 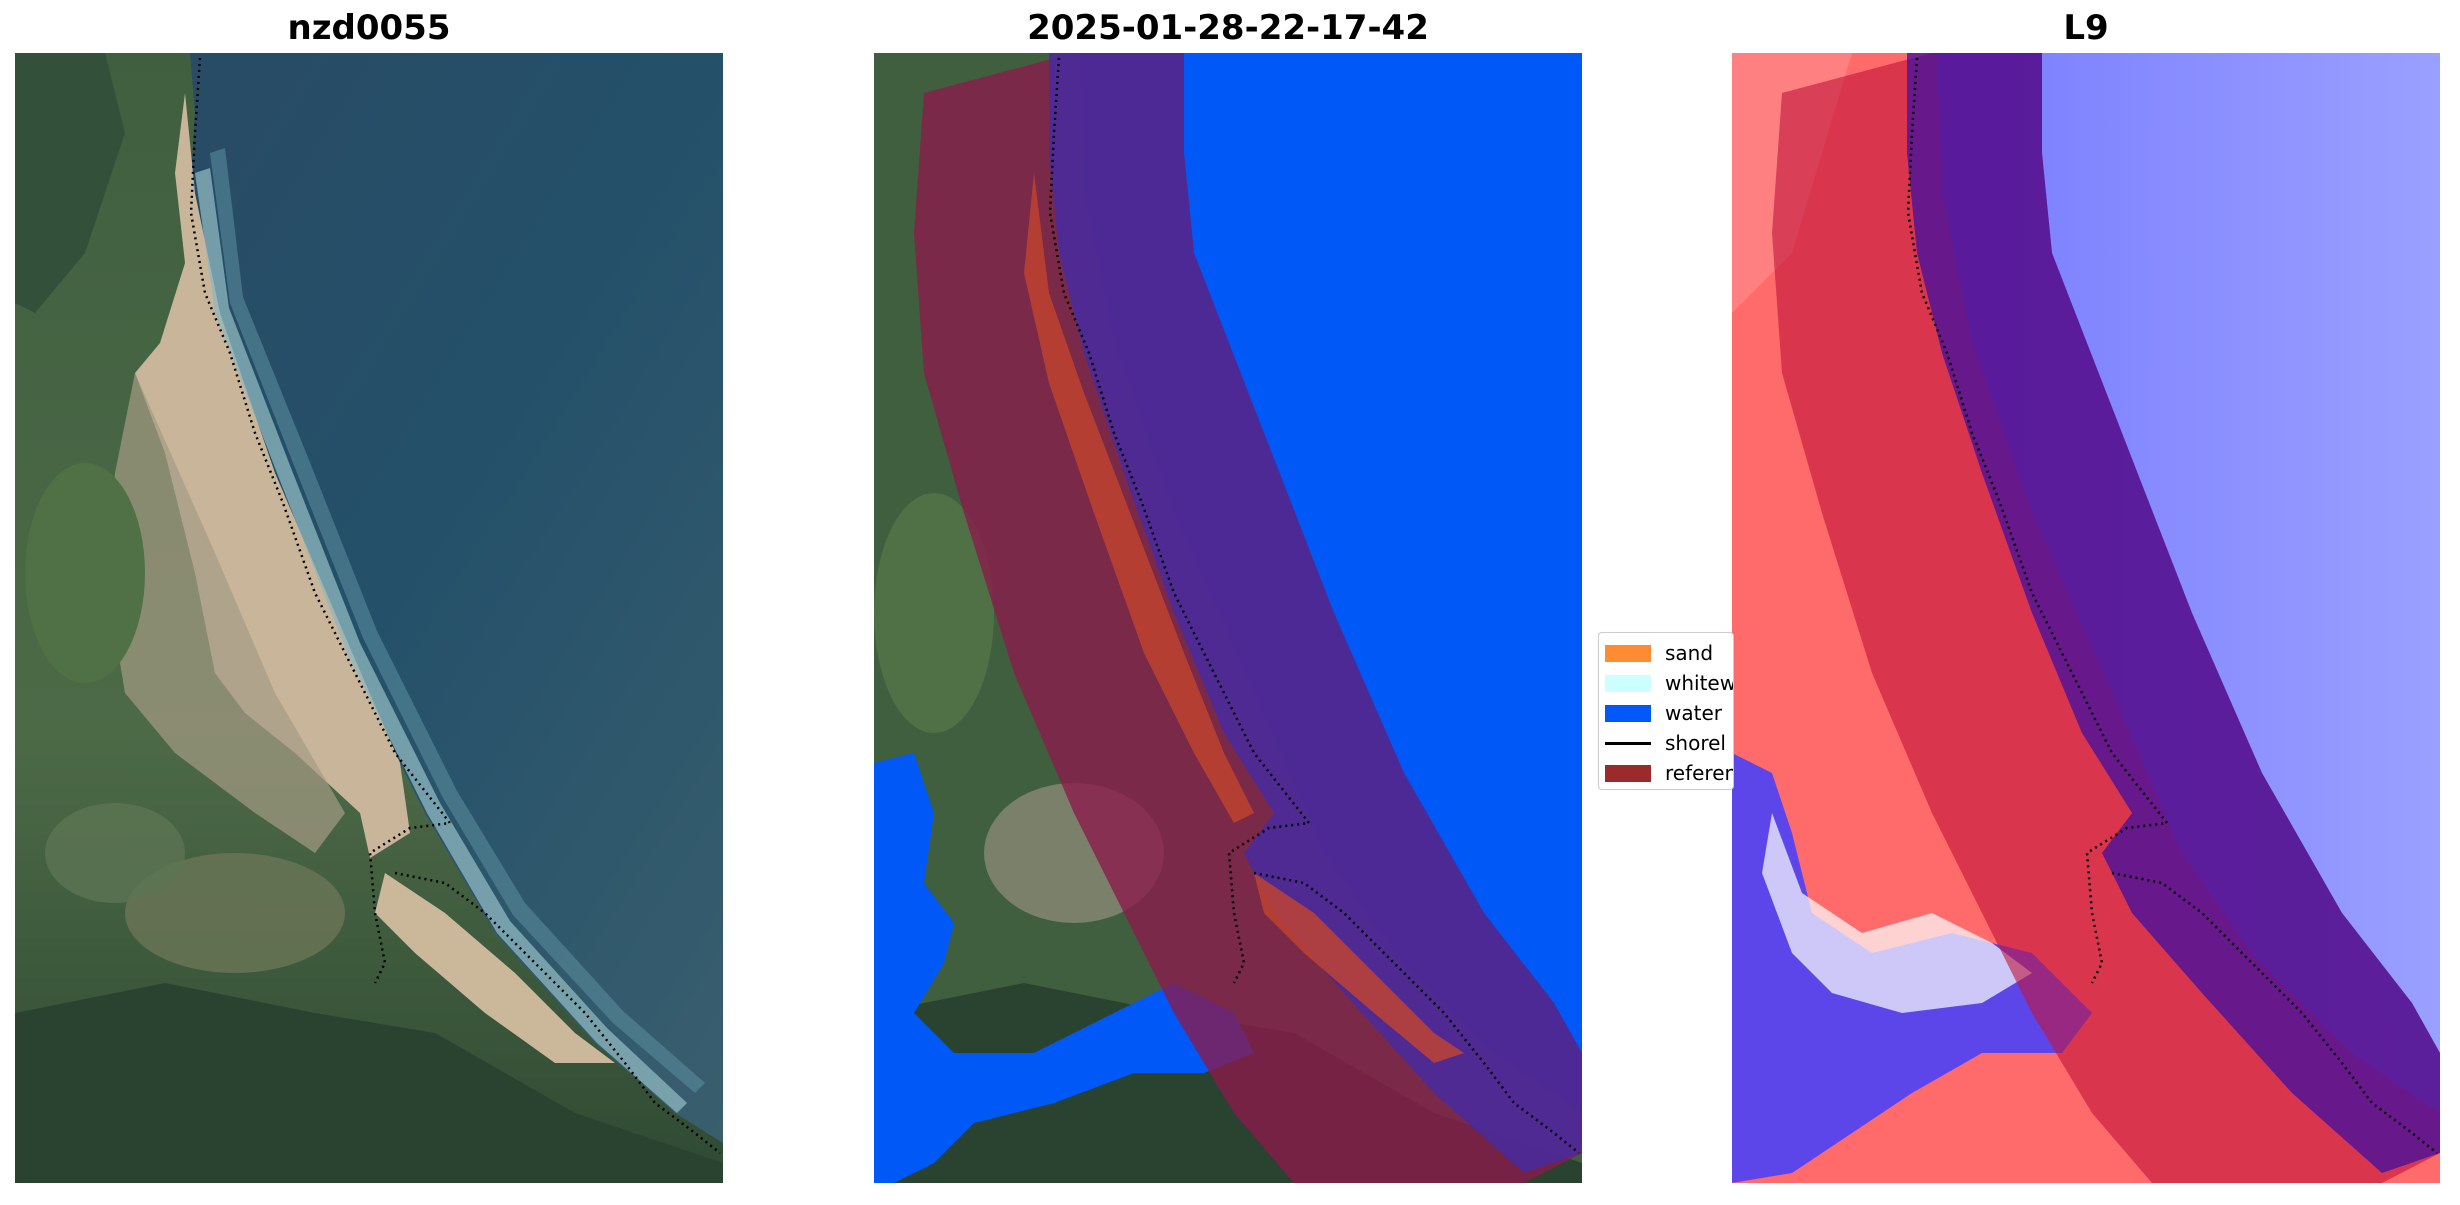 I want to click on legend-label: referen, so click(x=1699, y=773).